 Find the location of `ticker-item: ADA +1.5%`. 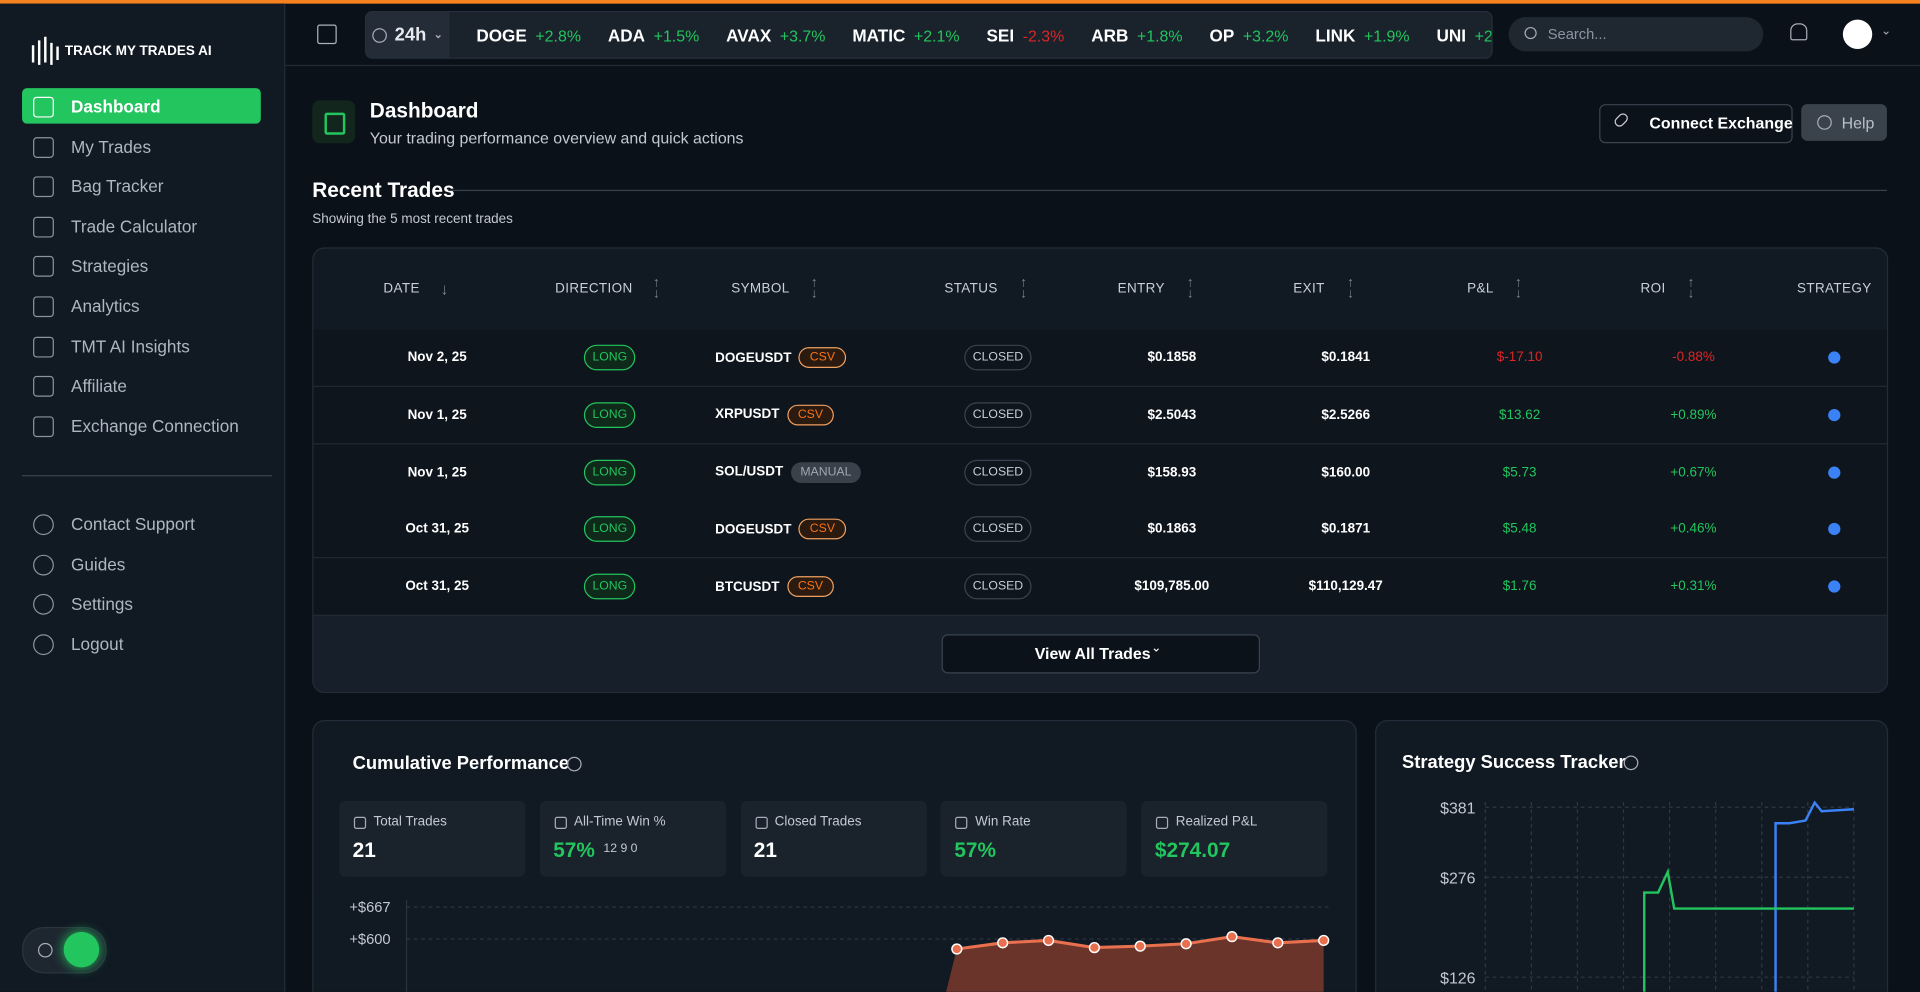

ticker-item: ADA +1.5% is located at coordinates (653, 35).